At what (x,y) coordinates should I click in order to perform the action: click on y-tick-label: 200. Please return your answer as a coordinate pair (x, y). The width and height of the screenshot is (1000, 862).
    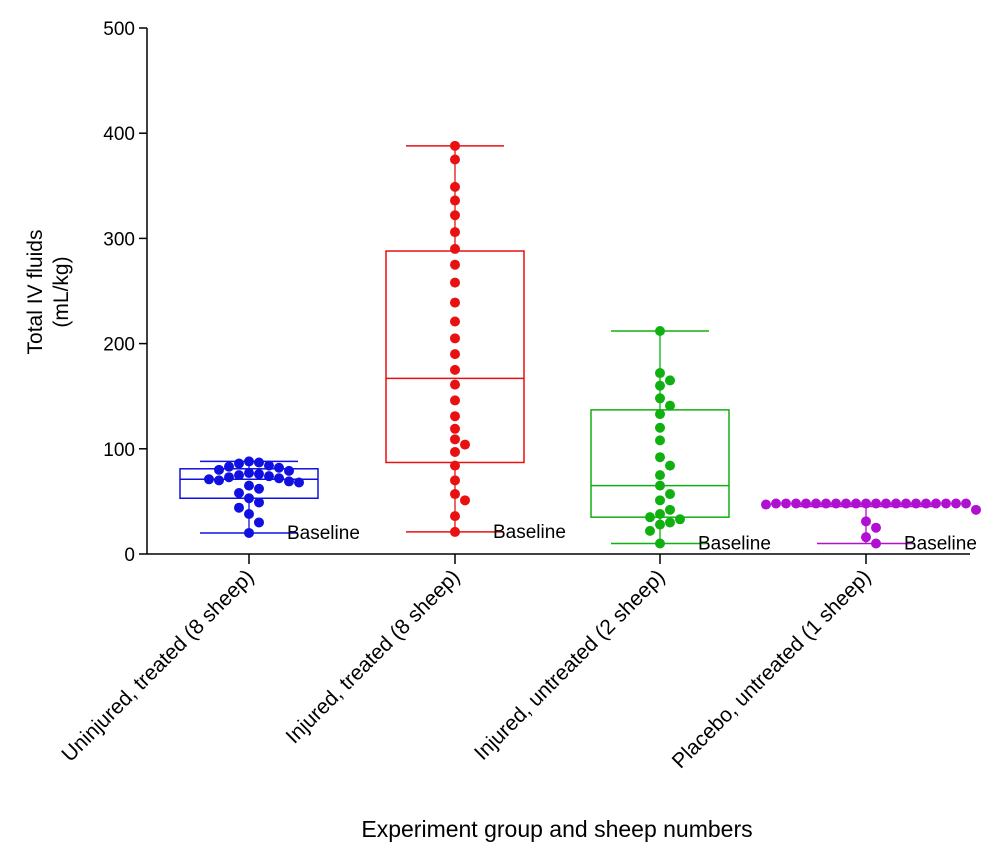
    Looking at the image, I should click on (119, 345).